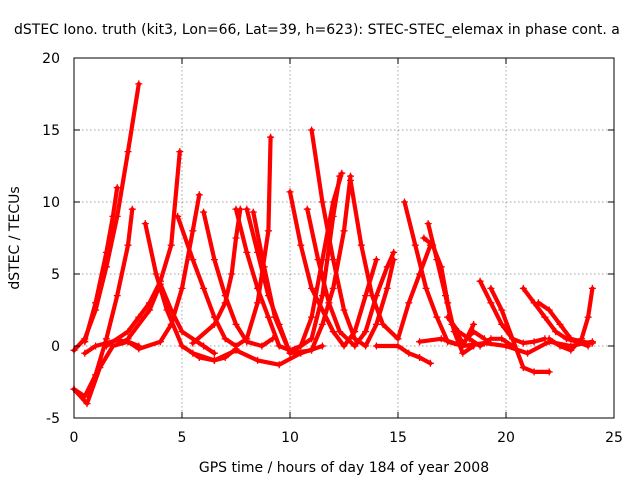  What do you see at coordinates (346, 438) in the screenshot?
I see `x-tick-labels: 0 5 10 15 20 25` at bounding box center [346, 438].